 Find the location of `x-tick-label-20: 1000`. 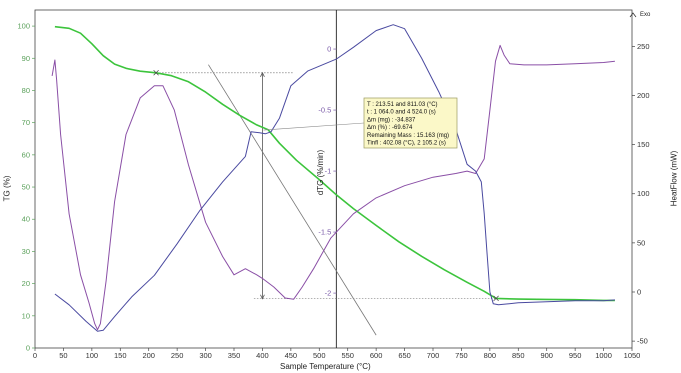

x-tick-label-20: 1000 is located at coordinates (603, 355).